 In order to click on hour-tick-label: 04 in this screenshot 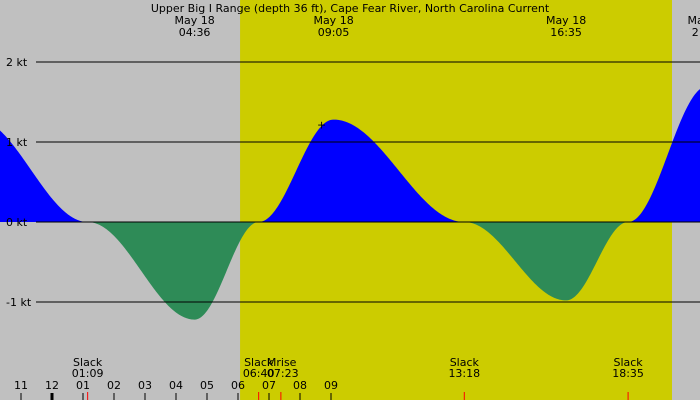, I will do `click(176, 385)`.